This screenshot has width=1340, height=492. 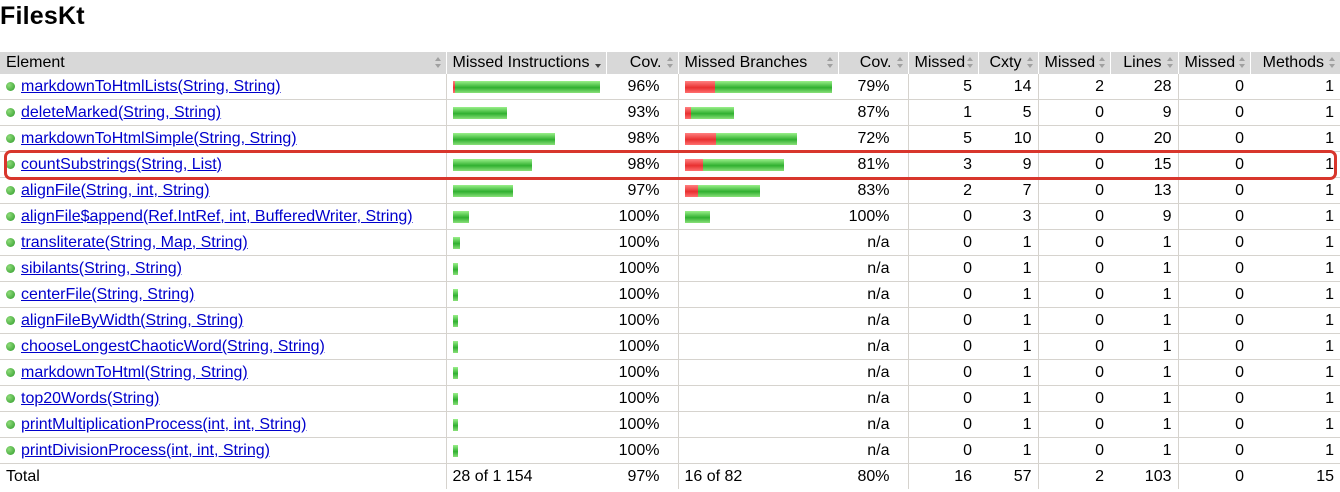 I want to click on method-link: markdownToHtml(String, String), so click(x=134, y=372).